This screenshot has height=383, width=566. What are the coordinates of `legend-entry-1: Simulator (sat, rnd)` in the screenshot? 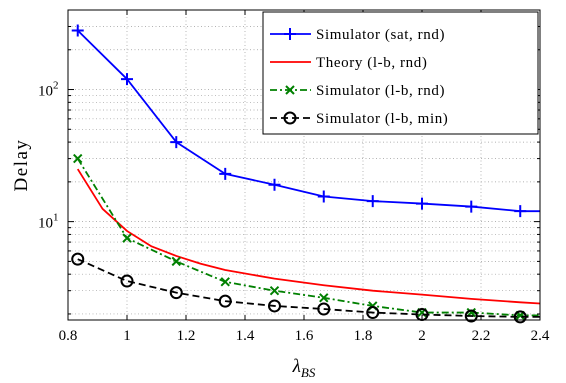 It's located at (357, 35).